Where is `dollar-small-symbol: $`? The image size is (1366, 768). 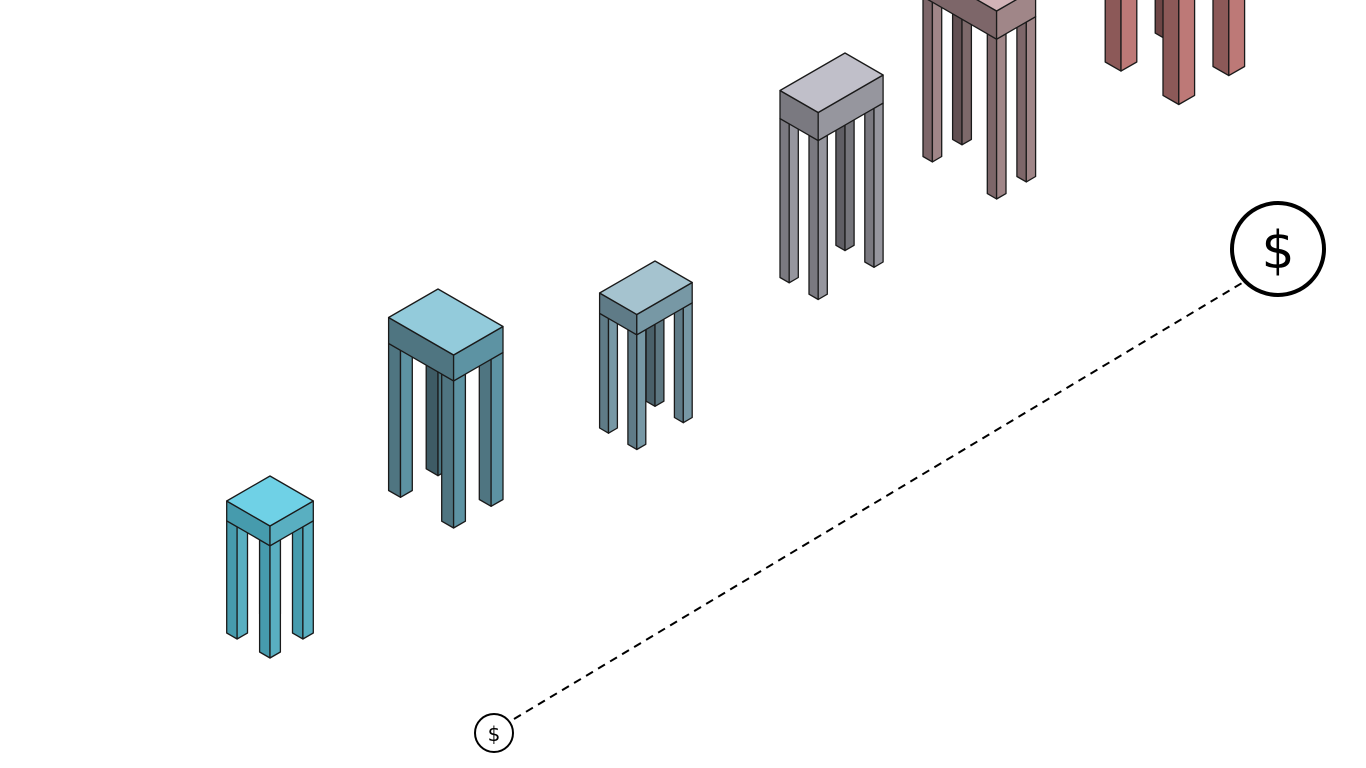
dollar-small-symbol: $ is located at coordinates (494, 734).